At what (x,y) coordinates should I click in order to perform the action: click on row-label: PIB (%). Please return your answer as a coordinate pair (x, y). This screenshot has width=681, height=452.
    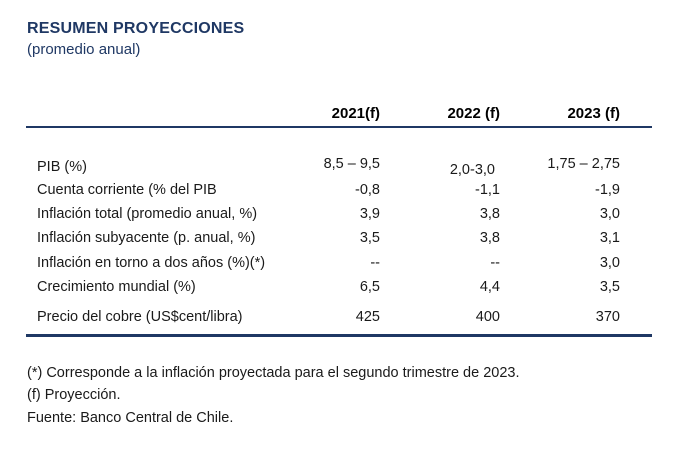
    Looking at the image, I should click on (62, 167).